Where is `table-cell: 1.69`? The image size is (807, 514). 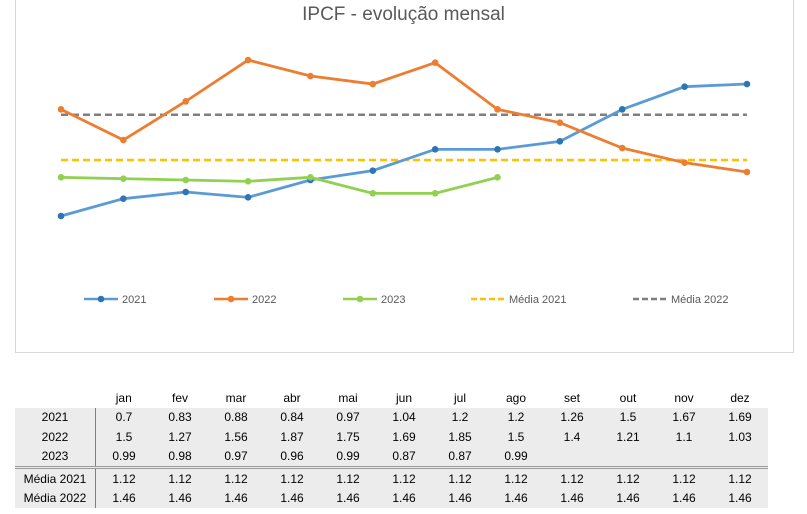 table-cell: 1.69 is located at coordinates (404, 437).